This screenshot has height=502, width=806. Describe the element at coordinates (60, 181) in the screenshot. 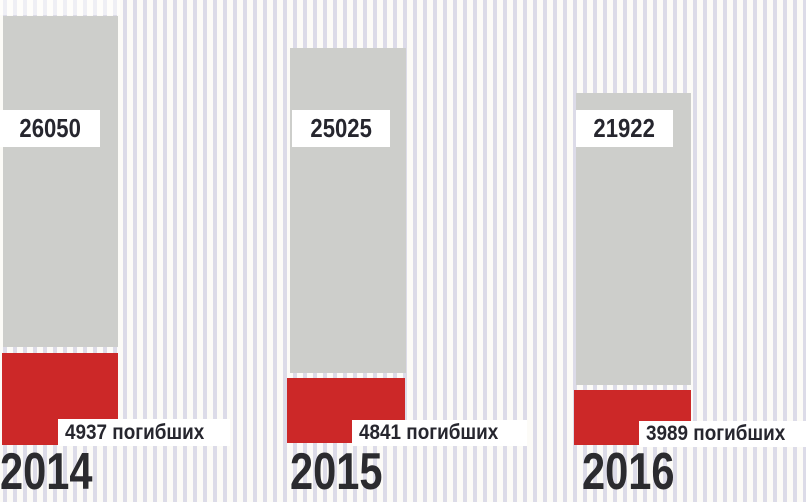

I see `total-bar-2014` at that location.